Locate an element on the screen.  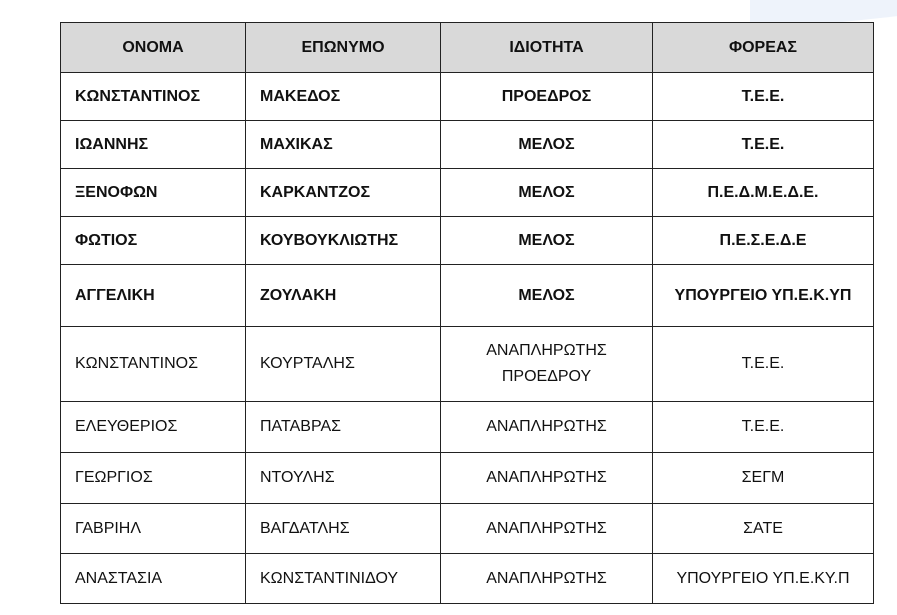
table-row: ΚΩΝΣΤΑΝΤΙΝΟΣ ΜΑΚΕΔΟΣ ΠΡΟΕΔΡΟΣ Τ.Ε.Ε. is located at coordinates (467, 96).